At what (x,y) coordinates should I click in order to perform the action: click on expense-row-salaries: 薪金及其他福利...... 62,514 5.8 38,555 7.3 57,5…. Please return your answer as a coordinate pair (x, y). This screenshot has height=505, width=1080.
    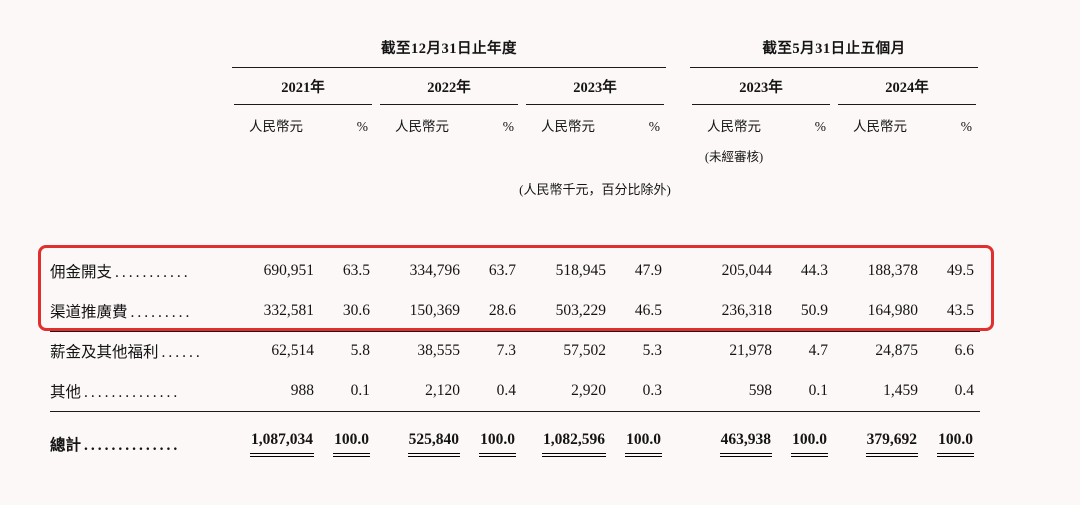
    Looking at the image, I should click on (515, 351).